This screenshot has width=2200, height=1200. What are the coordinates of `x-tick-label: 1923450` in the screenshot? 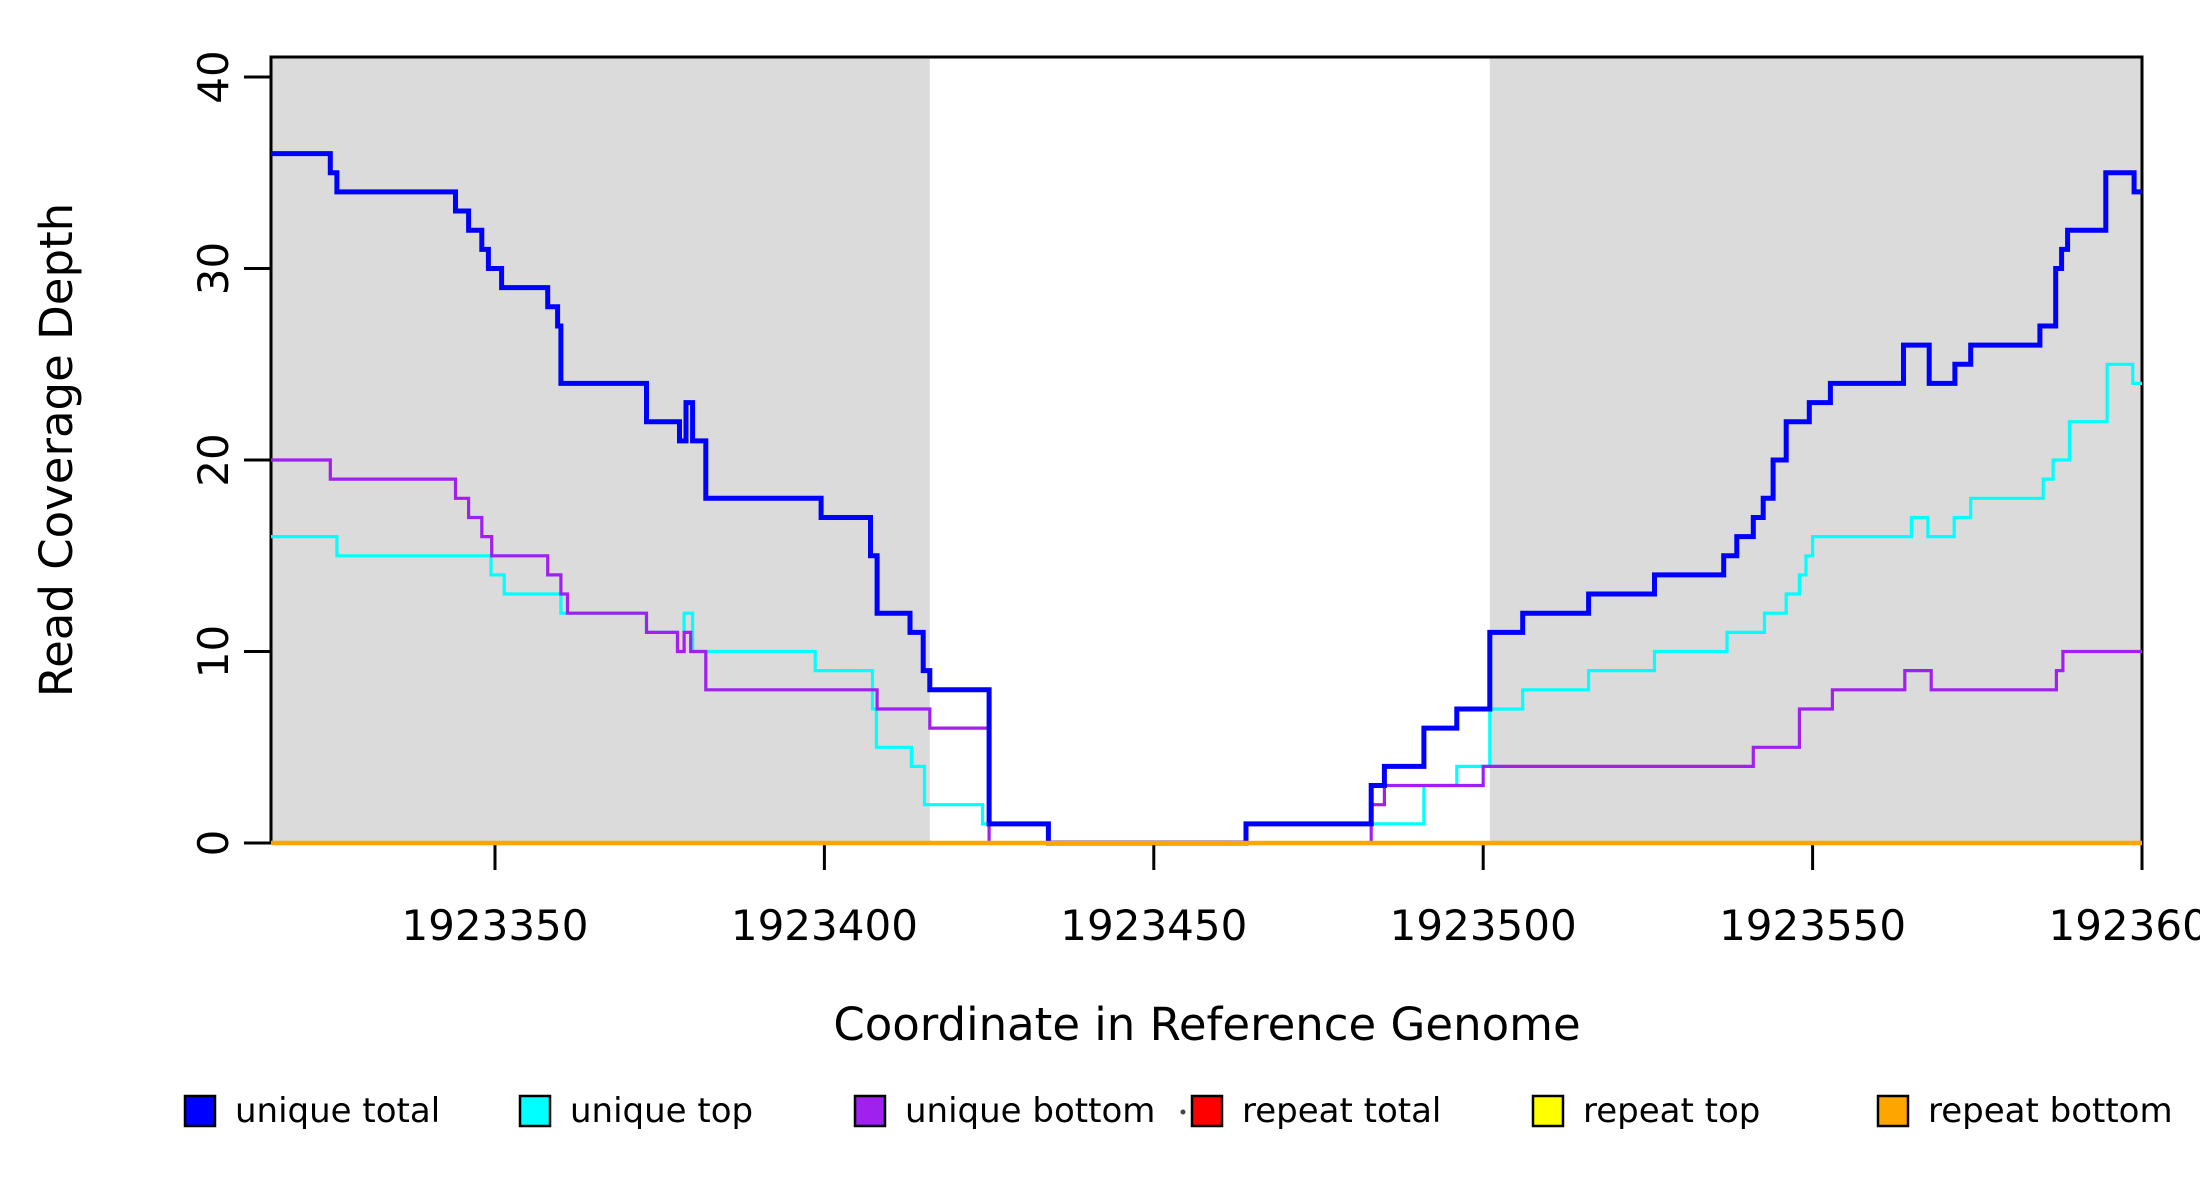 It's located at (1153, 925).